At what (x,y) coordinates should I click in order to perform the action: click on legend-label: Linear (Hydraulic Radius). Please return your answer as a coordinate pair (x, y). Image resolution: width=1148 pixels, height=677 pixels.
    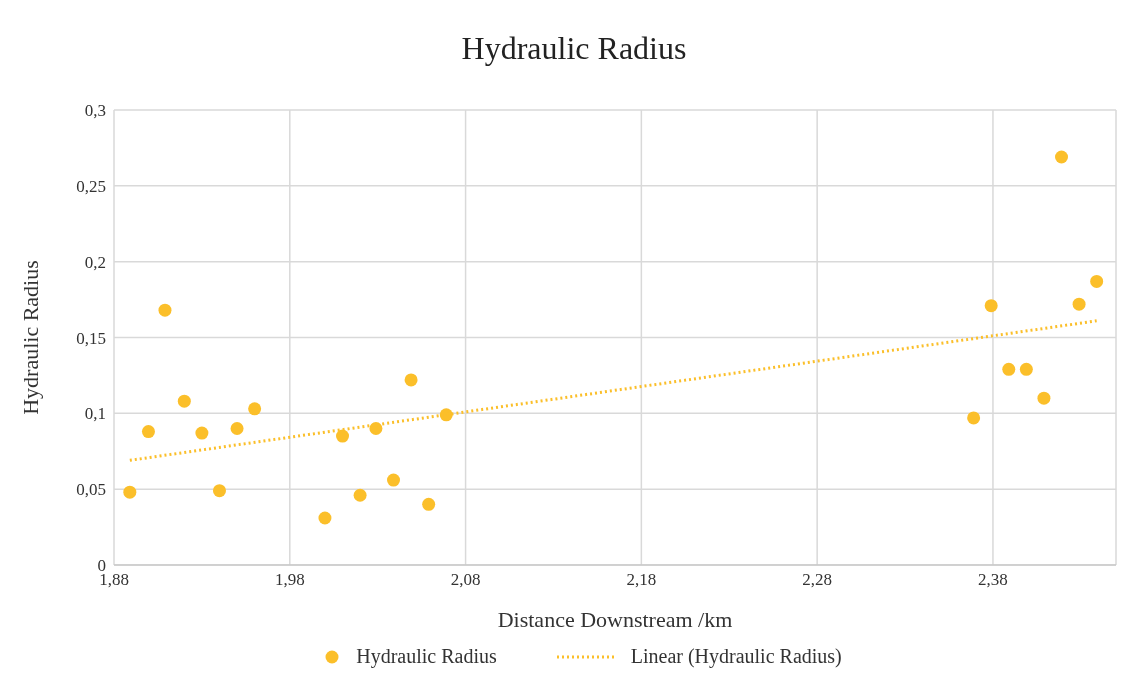
    Looking at the image, I should click on (736, 656).